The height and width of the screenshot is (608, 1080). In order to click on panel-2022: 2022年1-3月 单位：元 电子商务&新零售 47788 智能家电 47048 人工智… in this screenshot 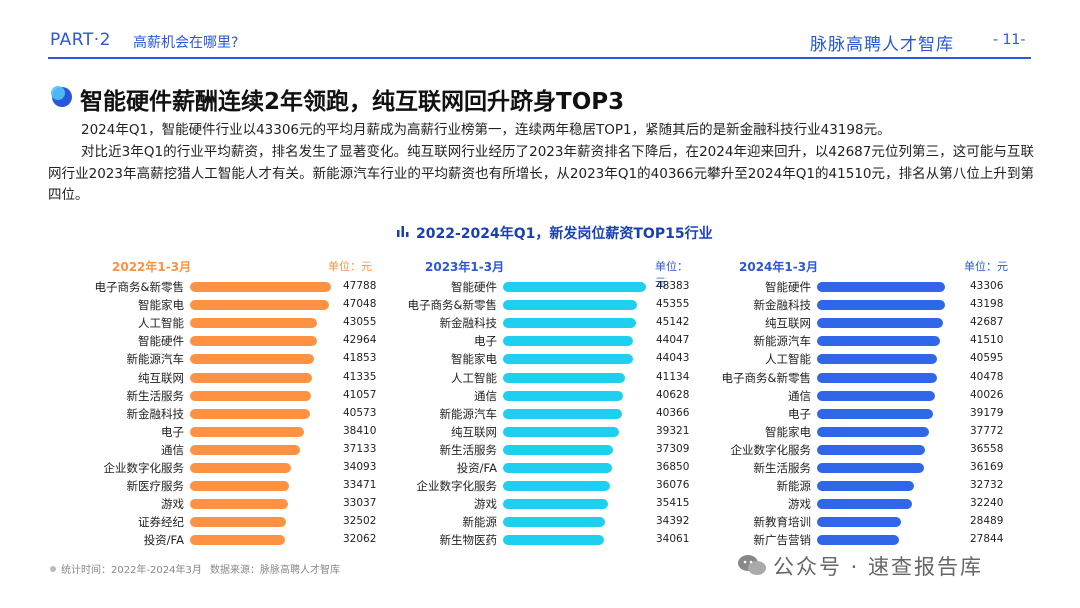, I will do `click(237, 408)`.